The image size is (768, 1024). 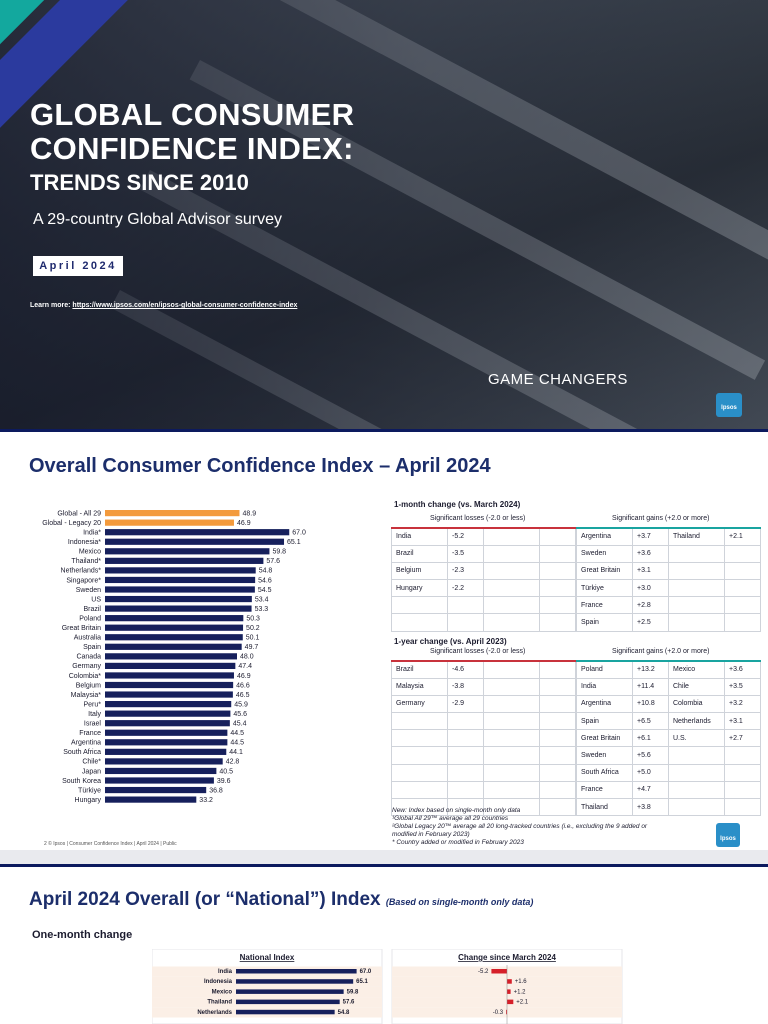 I want to click on category-label: Mexico, so click(x=222, y=992).